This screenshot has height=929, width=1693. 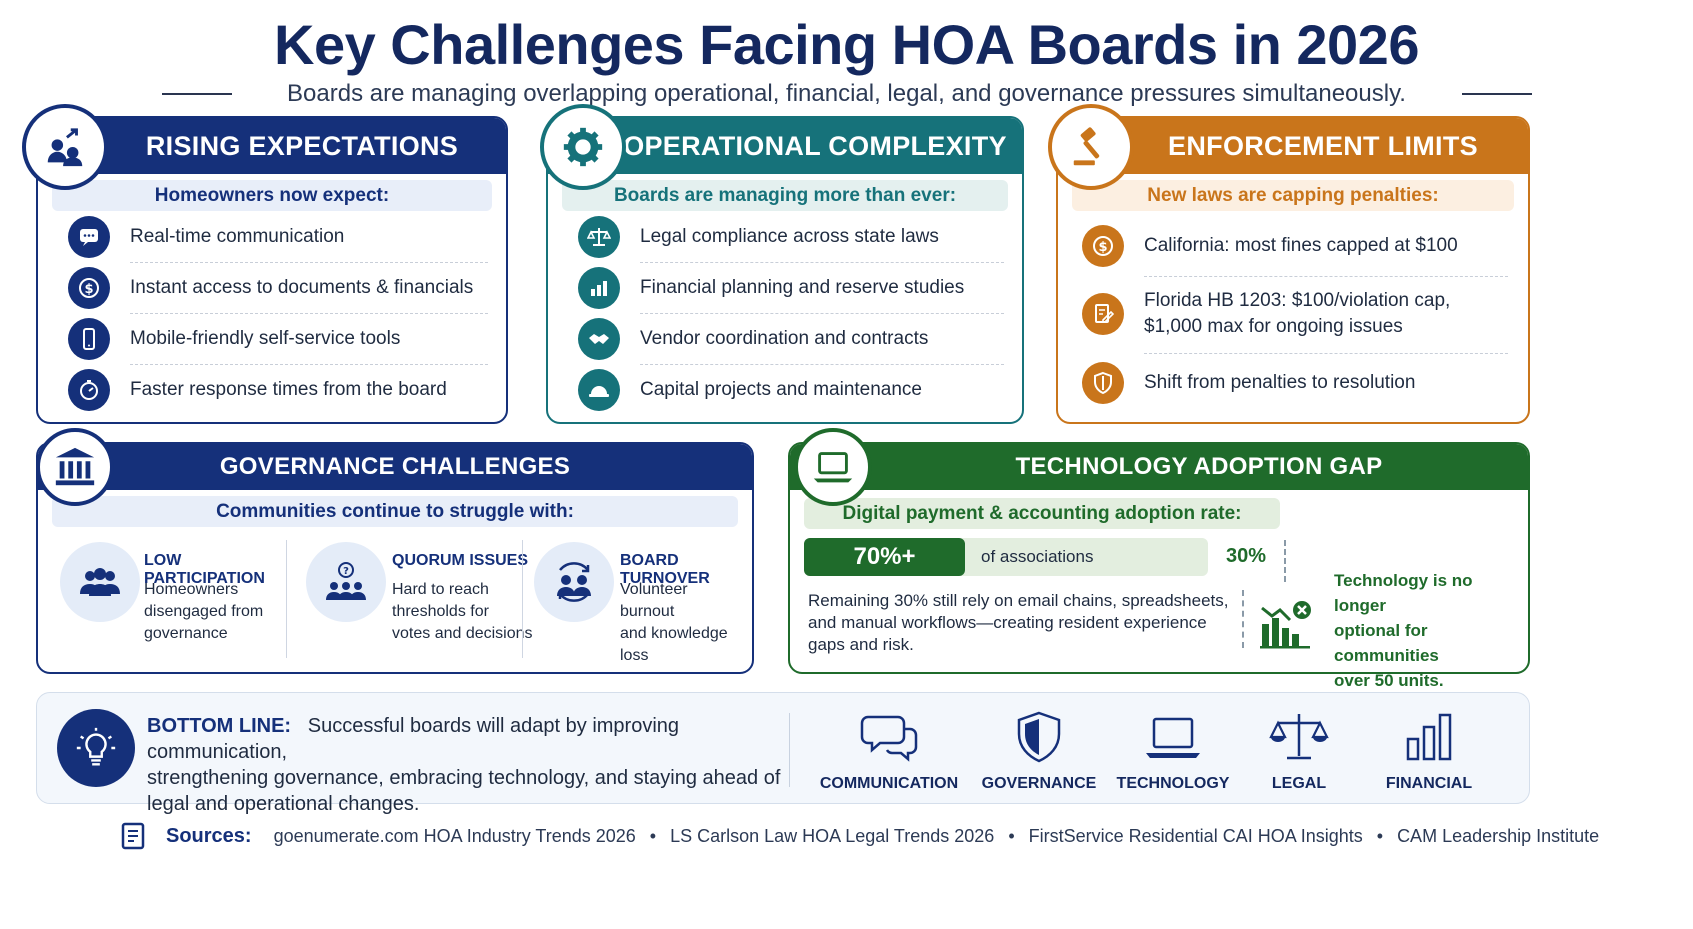 I want to click on rotating-people-icon, so click(x=574, y=582).